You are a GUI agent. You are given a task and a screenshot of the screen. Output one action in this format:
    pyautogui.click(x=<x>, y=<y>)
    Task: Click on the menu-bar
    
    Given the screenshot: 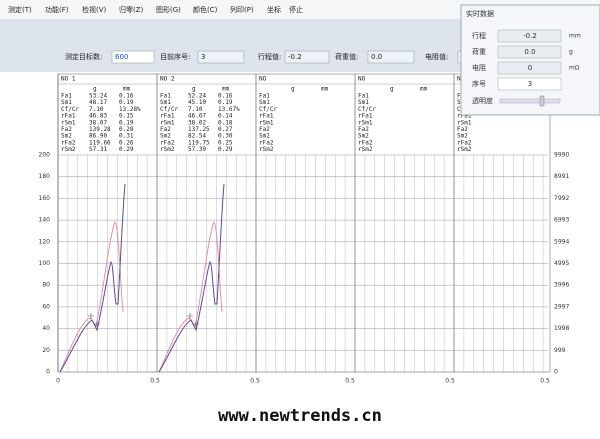 What is the action you would take?
    pyautogui.click(x=300, y=9)
    